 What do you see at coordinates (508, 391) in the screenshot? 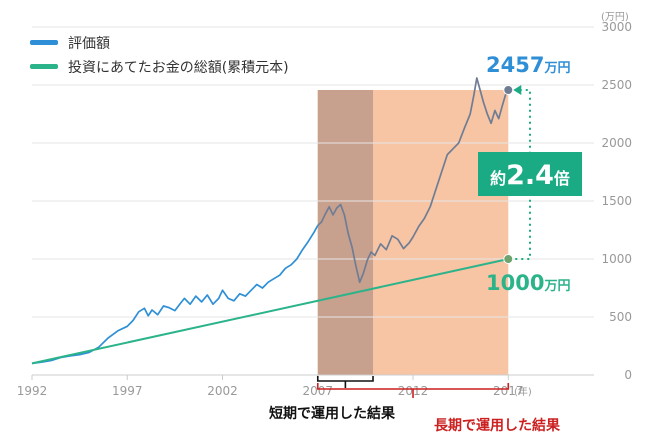
I see `x-tick-label: 2017` at bounding box center [508, 391].